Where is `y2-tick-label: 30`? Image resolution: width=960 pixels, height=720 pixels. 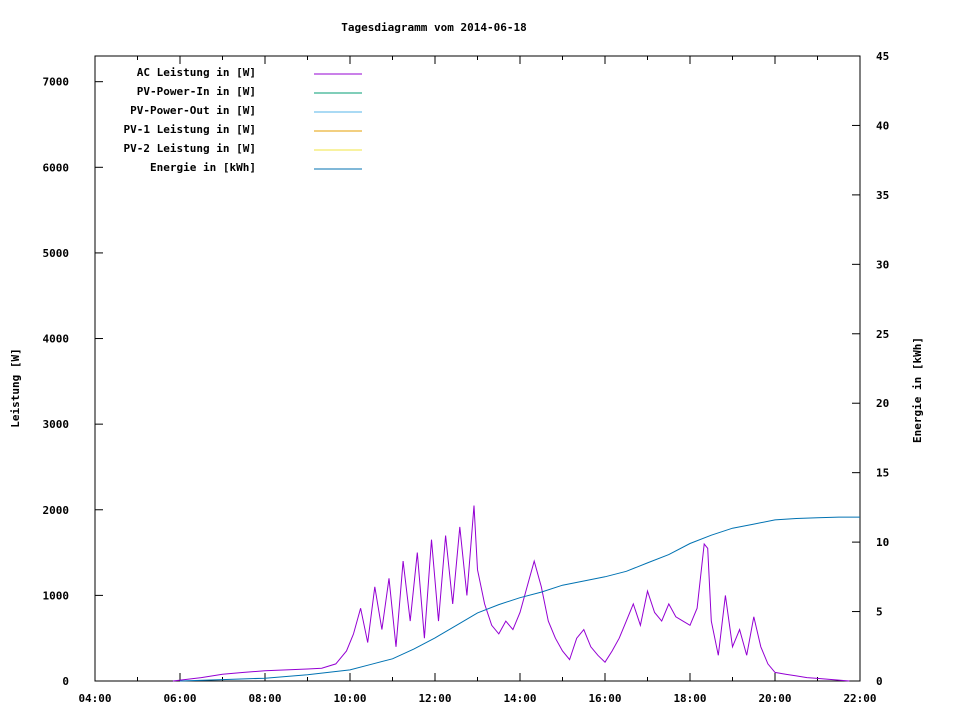
y2-tick-label: 30 is located at coordinates (882, 264).